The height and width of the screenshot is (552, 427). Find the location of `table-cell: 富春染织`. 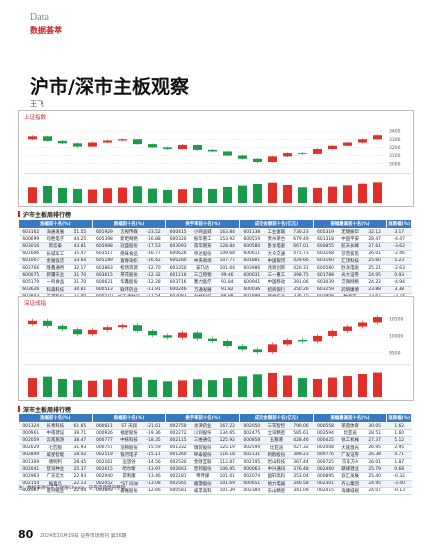

table-cell: 富春染织 is located at coordinates (129, 261).